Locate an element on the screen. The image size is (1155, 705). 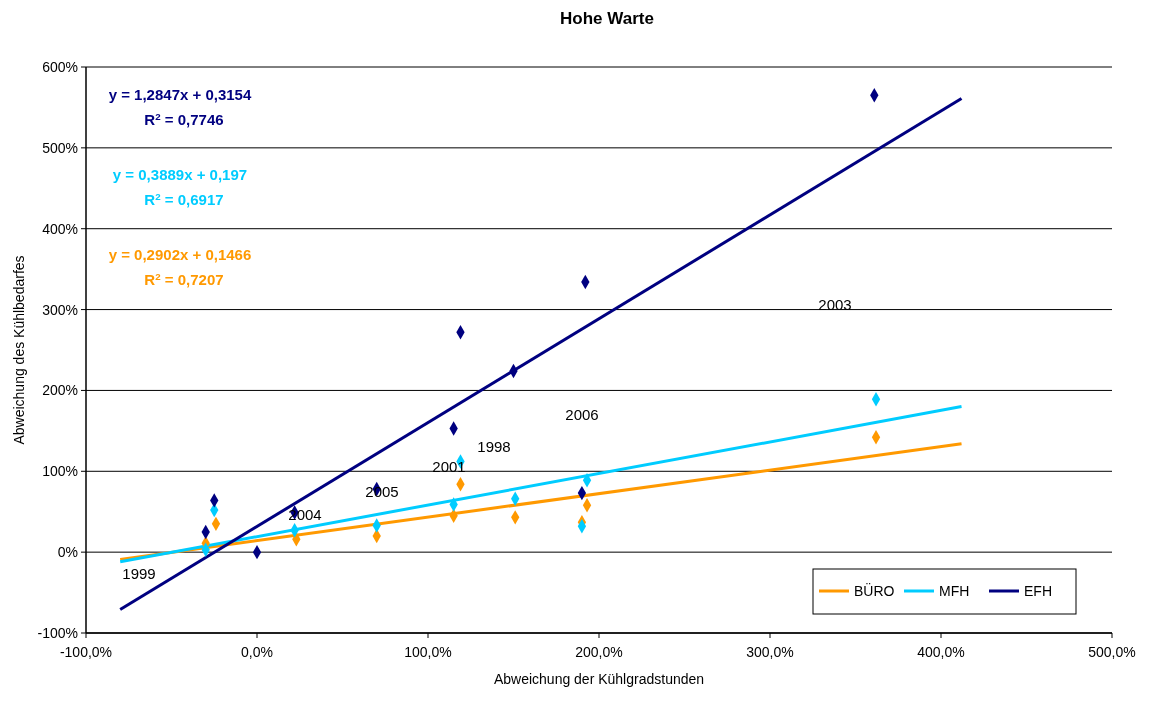
y-tick-label: 400% is located at coordinates (60, 228).